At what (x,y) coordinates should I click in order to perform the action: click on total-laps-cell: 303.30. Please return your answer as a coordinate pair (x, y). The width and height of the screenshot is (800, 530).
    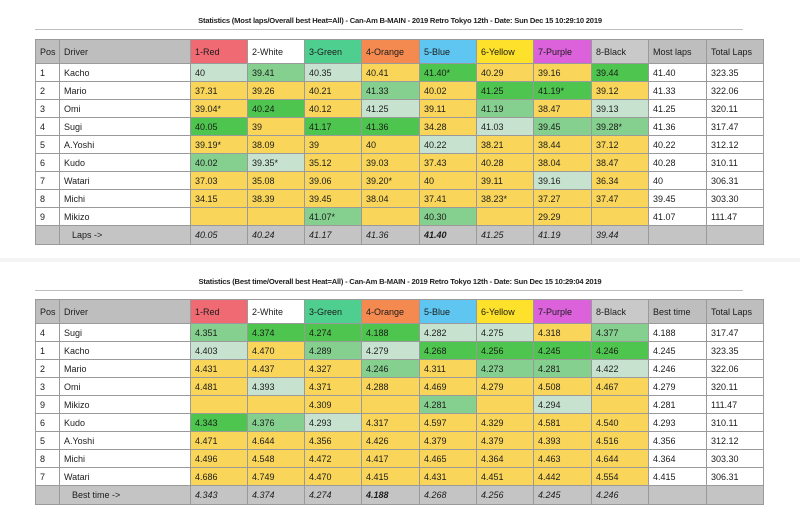
    Looking at the image, I should click on (735, 198).